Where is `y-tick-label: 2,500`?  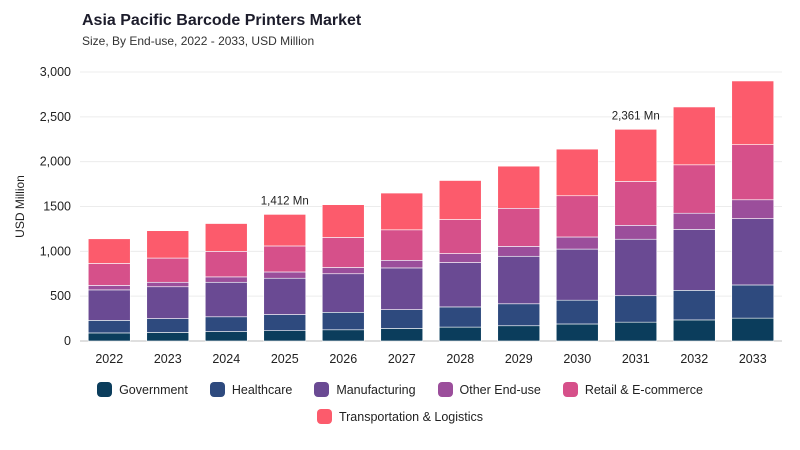
y-tick-label: 2,500 is located at coordinates (55, 117).